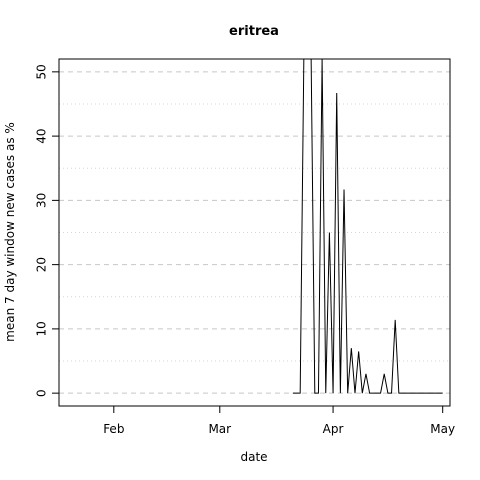 The height and width of the screenshot is (480, 480). Describe the element at coordinates (42, 135) in the screenshot. I see `y-tick-label: 40` at that location.